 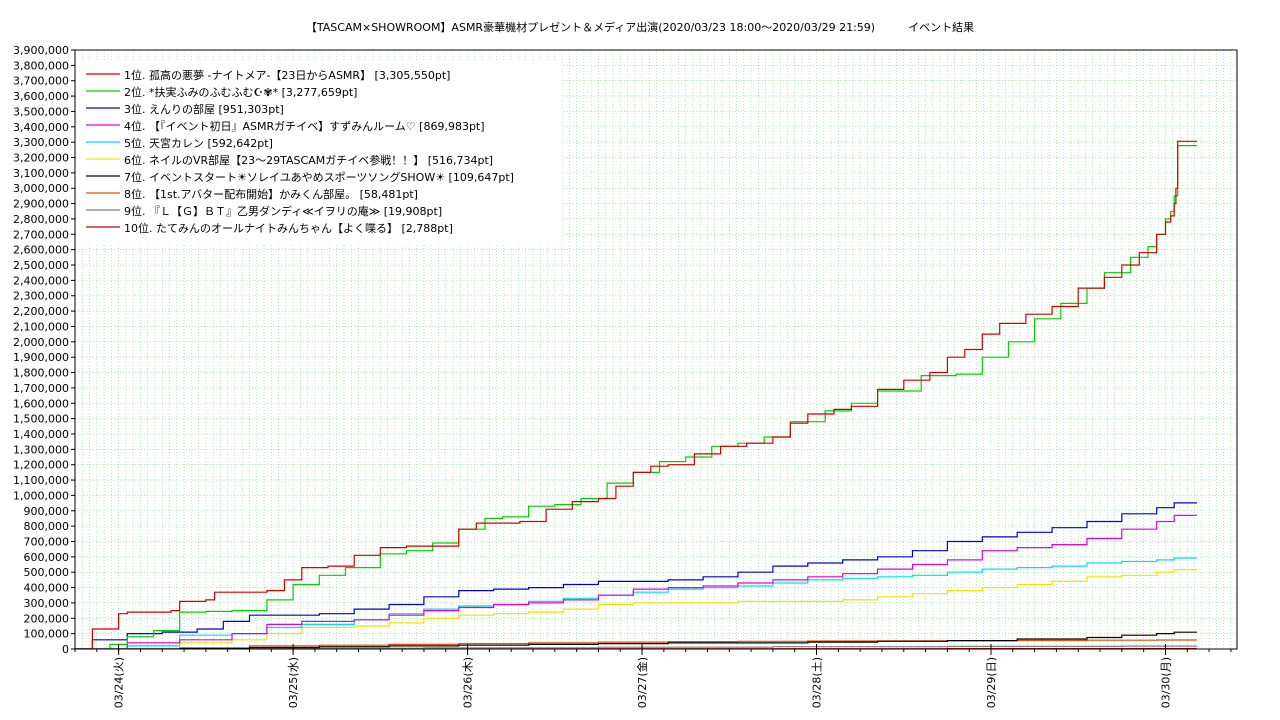 I want to click on y-tick-label: 3,900,000, so click(x=41, y=50).